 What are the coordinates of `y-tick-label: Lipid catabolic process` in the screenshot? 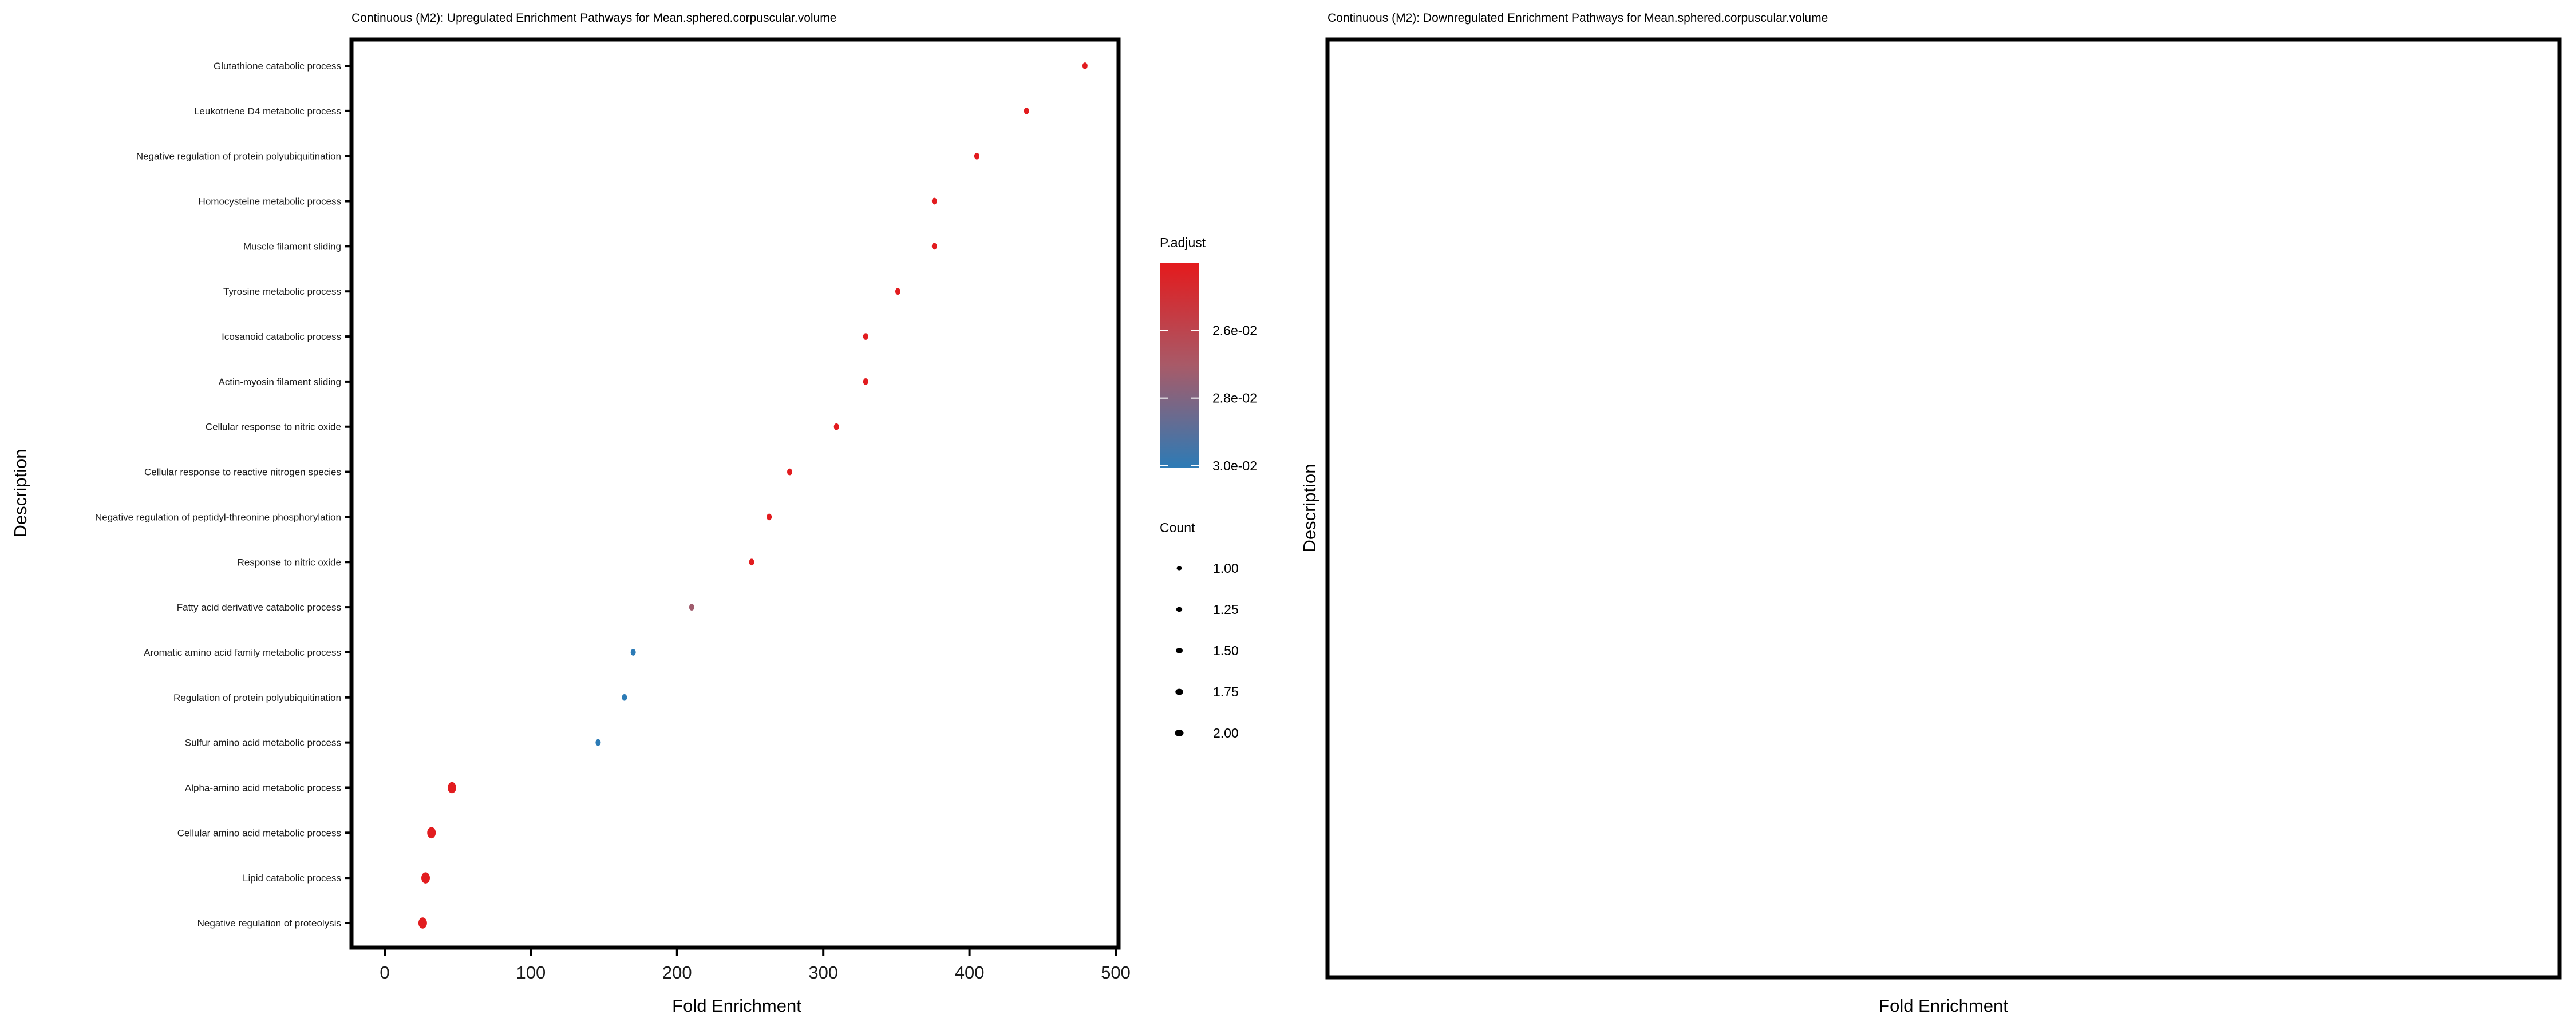 It's located at (292, 878).